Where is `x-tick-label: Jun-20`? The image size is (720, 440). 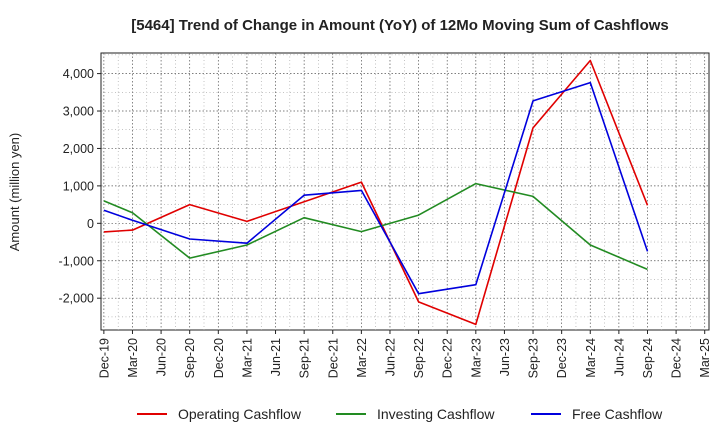 x-tick-label: Jun-20 is located at coordinates (162, 357).